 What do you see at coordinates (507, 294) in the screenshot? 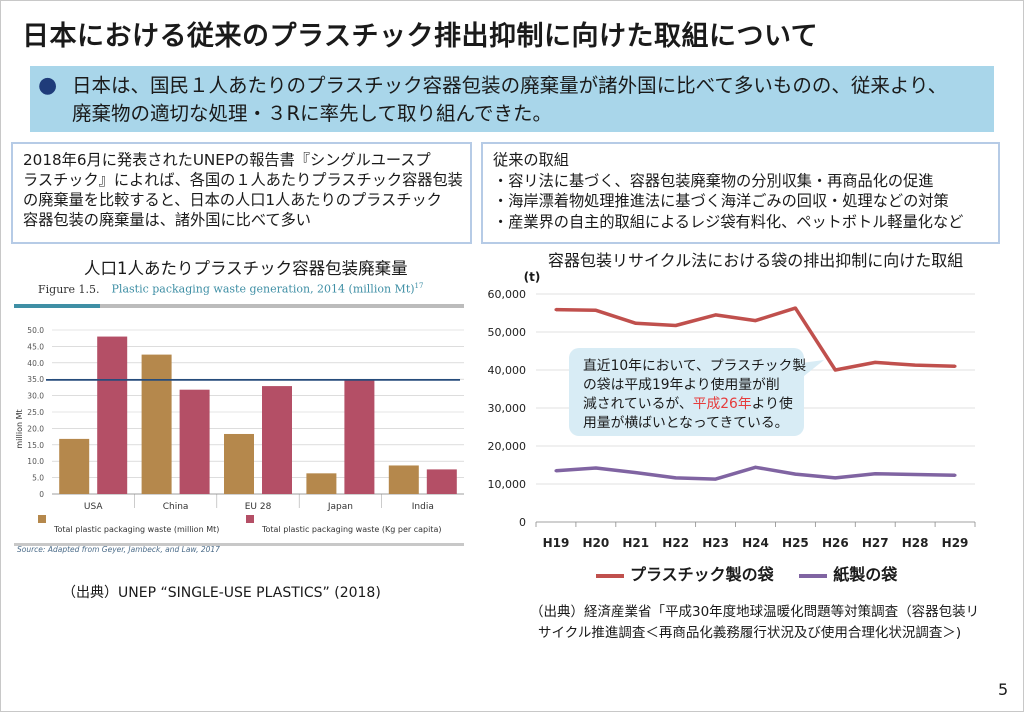
I see `line-y-tick-label: 60,000` at bounding box center [507, 294].